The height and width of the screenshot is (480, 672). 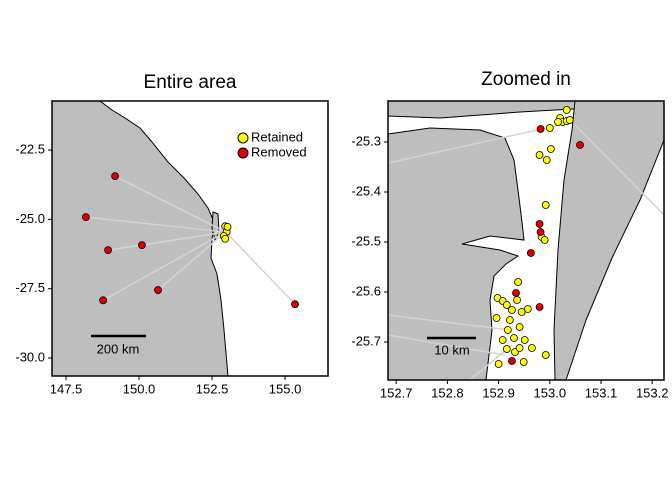 I want to click on x-tick-label: 152.7, so click(x=396, y=392).